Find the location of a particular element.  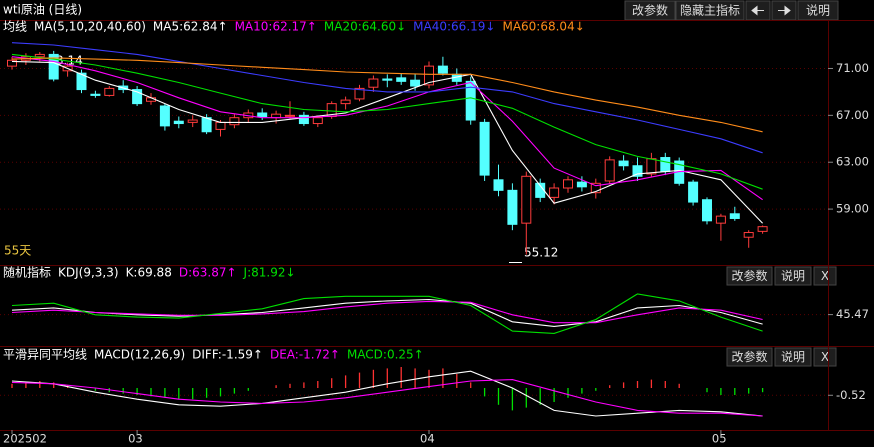

x-tick-label: 04 is located at coordinates (427, 439).